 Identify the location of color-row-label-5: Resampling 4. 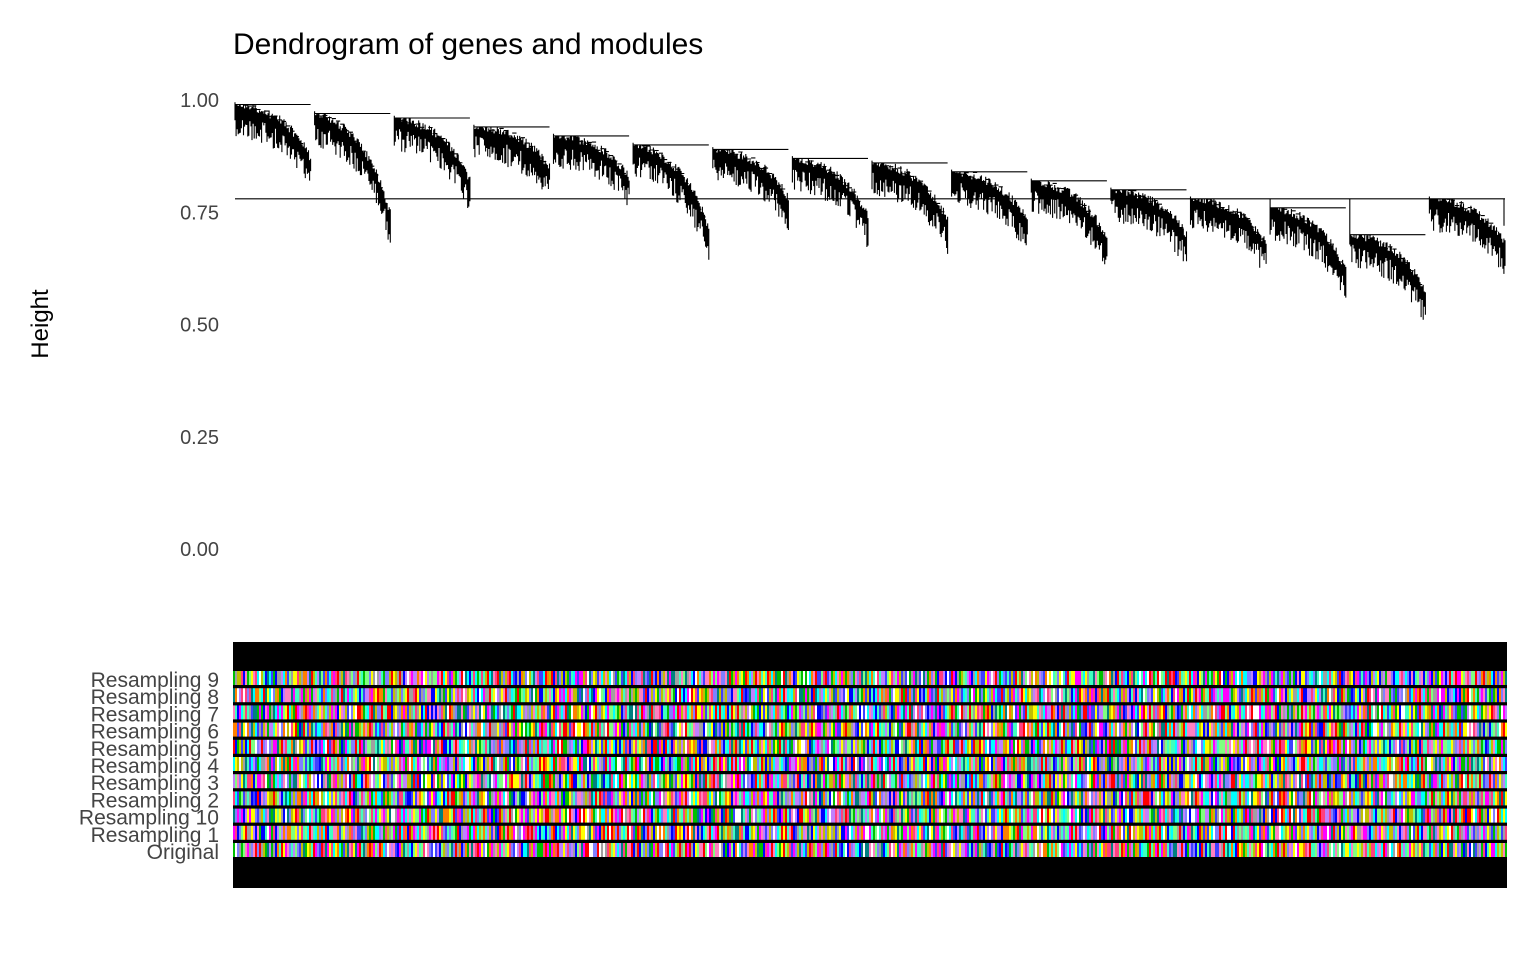
(155, 766).